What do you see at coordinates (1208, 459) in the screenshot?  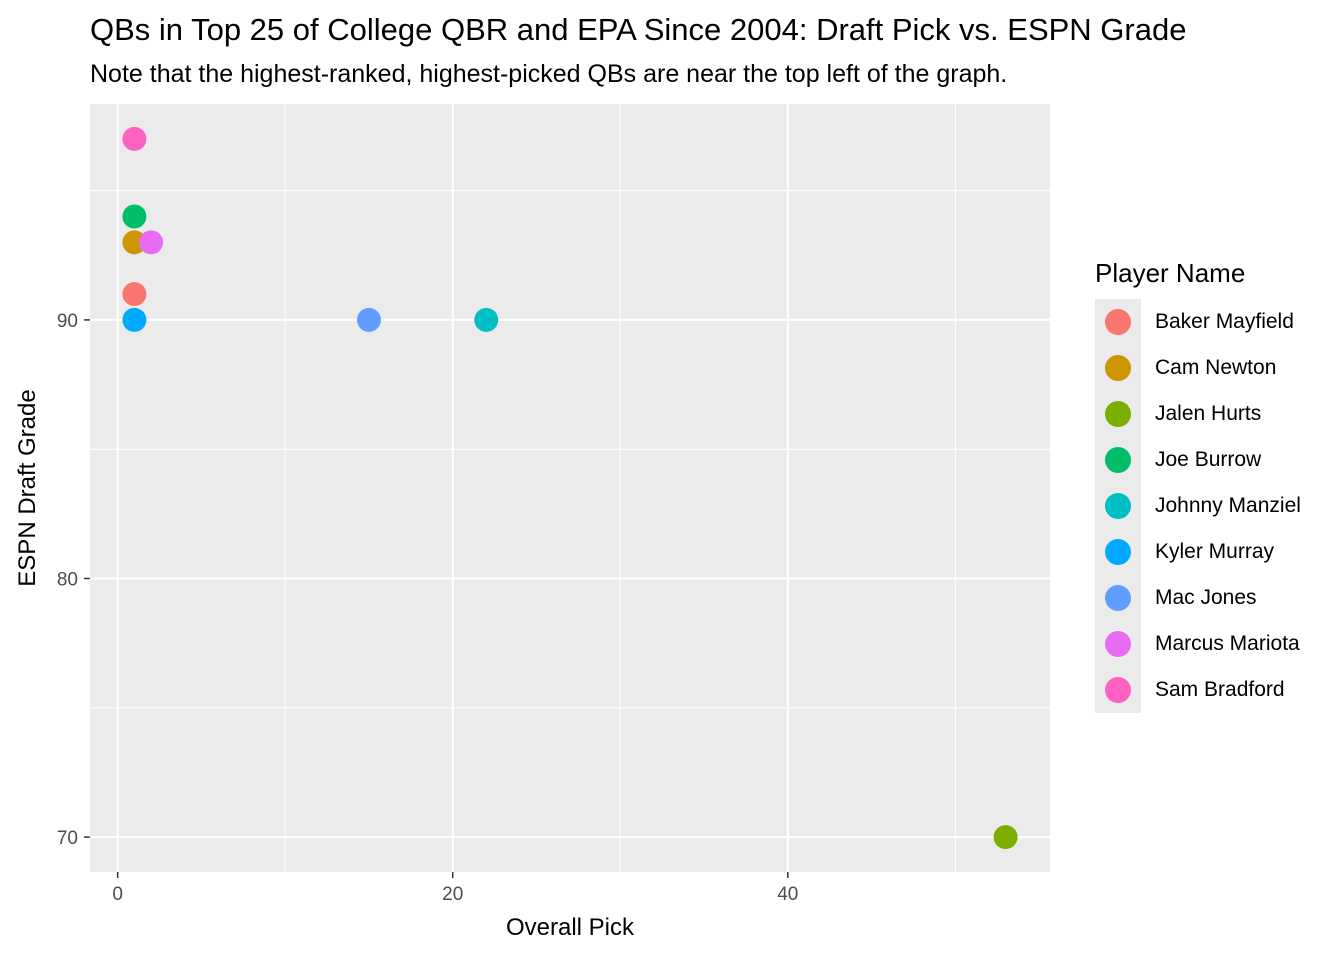 I see `legend-label: Joe Burrow` at bounding box center [1208, 459].